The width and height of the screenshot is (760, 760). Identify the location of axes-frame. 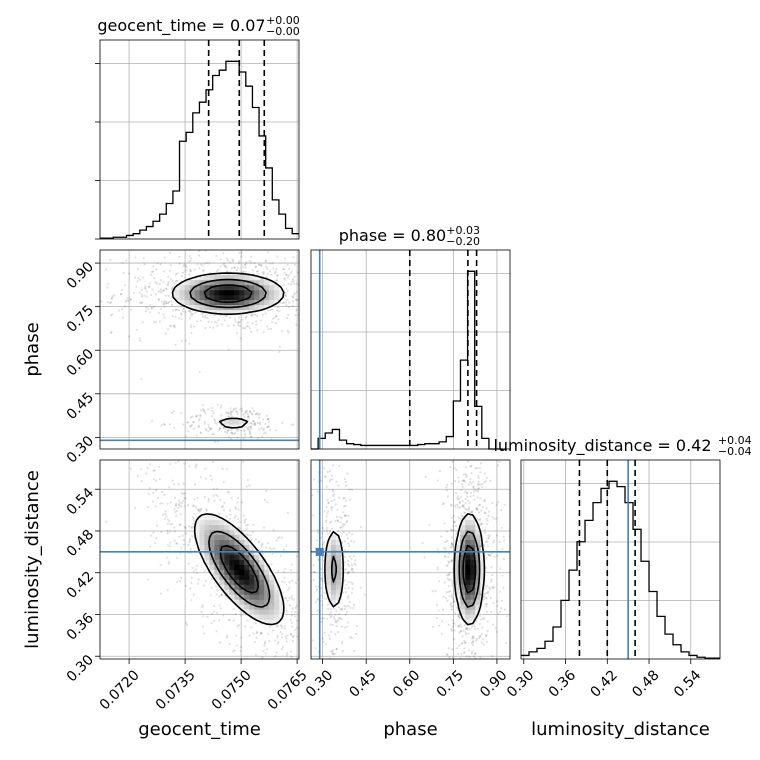
(620, 559).